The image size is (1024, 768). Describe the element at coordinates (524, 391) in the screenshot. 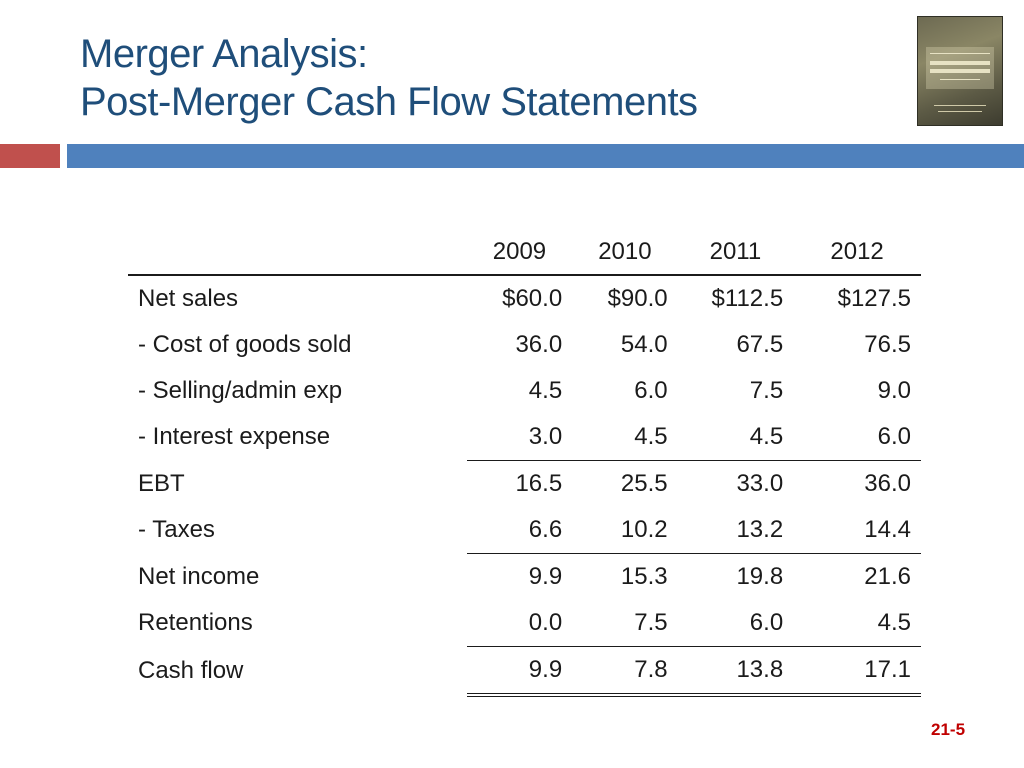

I see `table-row-selling-admin-exp: - Selling/admin exp 4.5 6.0 7.5 9.0` at that location.